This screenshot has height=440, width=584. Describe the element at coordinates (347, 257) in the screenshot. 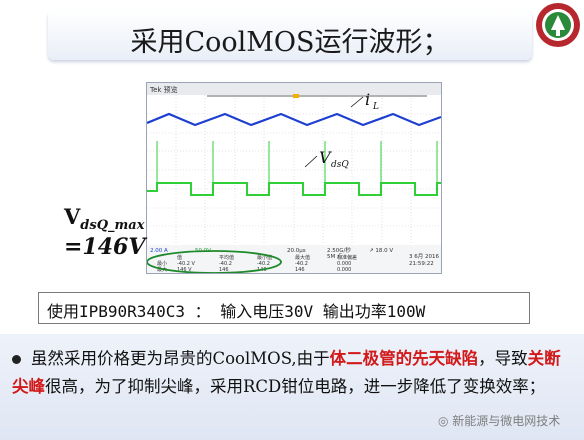

I see `meas-header-4: 标准偏差` at that location.